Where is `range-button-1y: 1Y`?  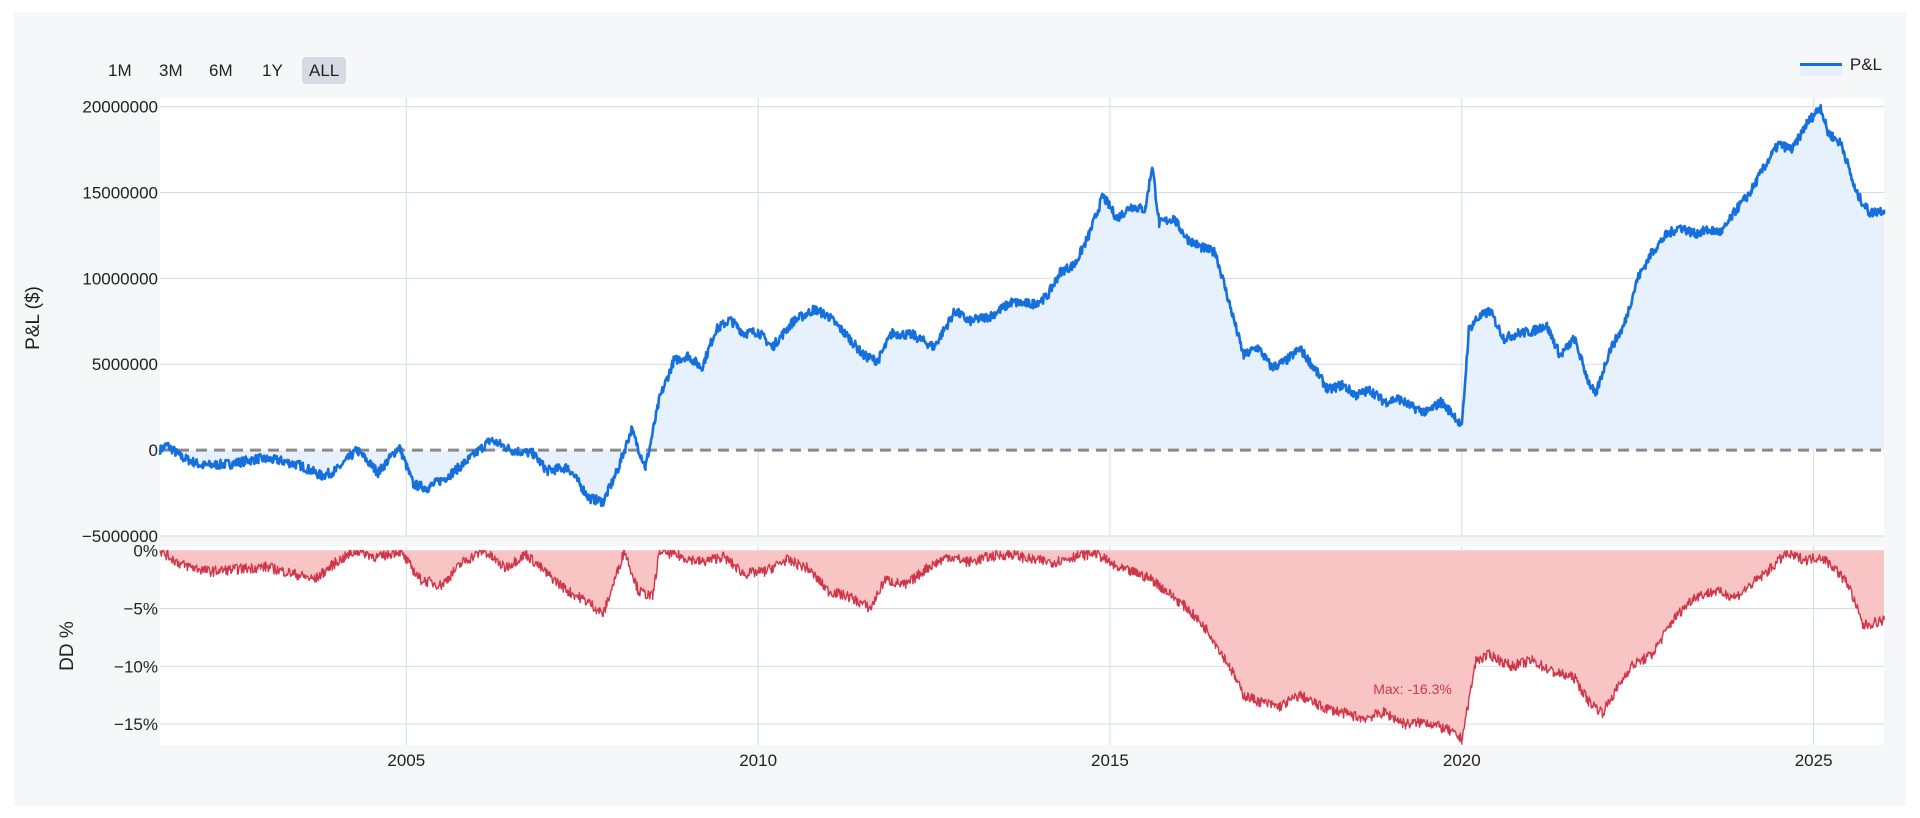
range-button-1y: 1Y is located at coordinates (272, 70).